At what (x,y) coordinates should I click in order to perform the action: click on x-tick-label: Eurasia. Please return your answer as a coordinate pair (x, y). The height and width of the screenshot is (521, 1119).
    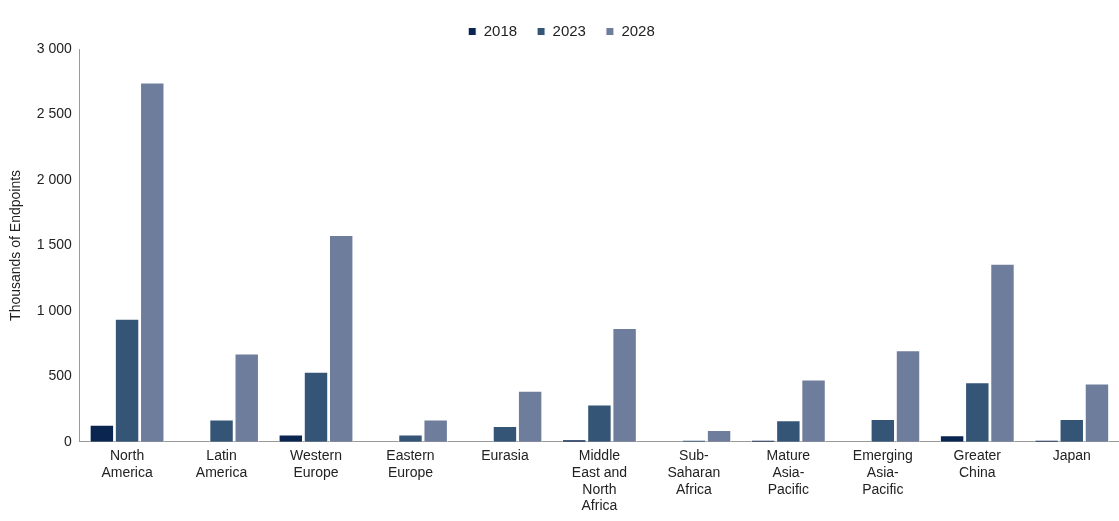
    Looking at the image, I should click on (505, 455).